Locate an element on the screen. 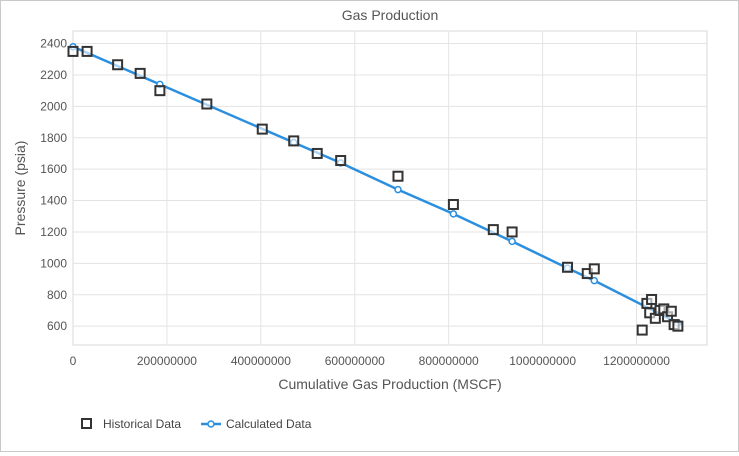 This screenshot has width=739, height=456. x-tick-label: 800000000 is located at coordinates (449, 361).